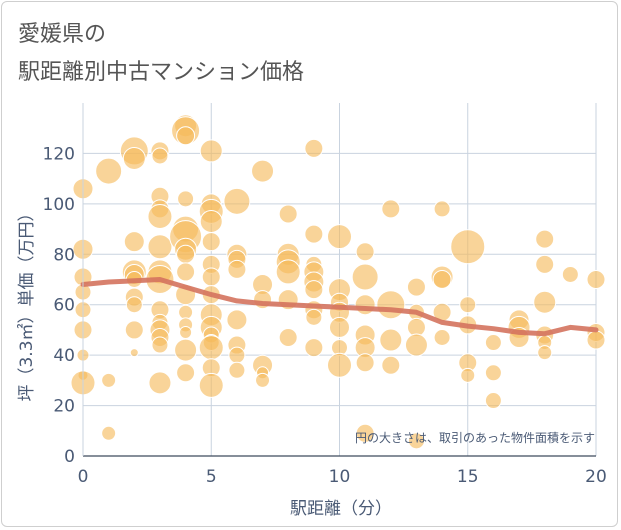 The image size is (621, 530). I want to click on trend-line, so click(339, 307).